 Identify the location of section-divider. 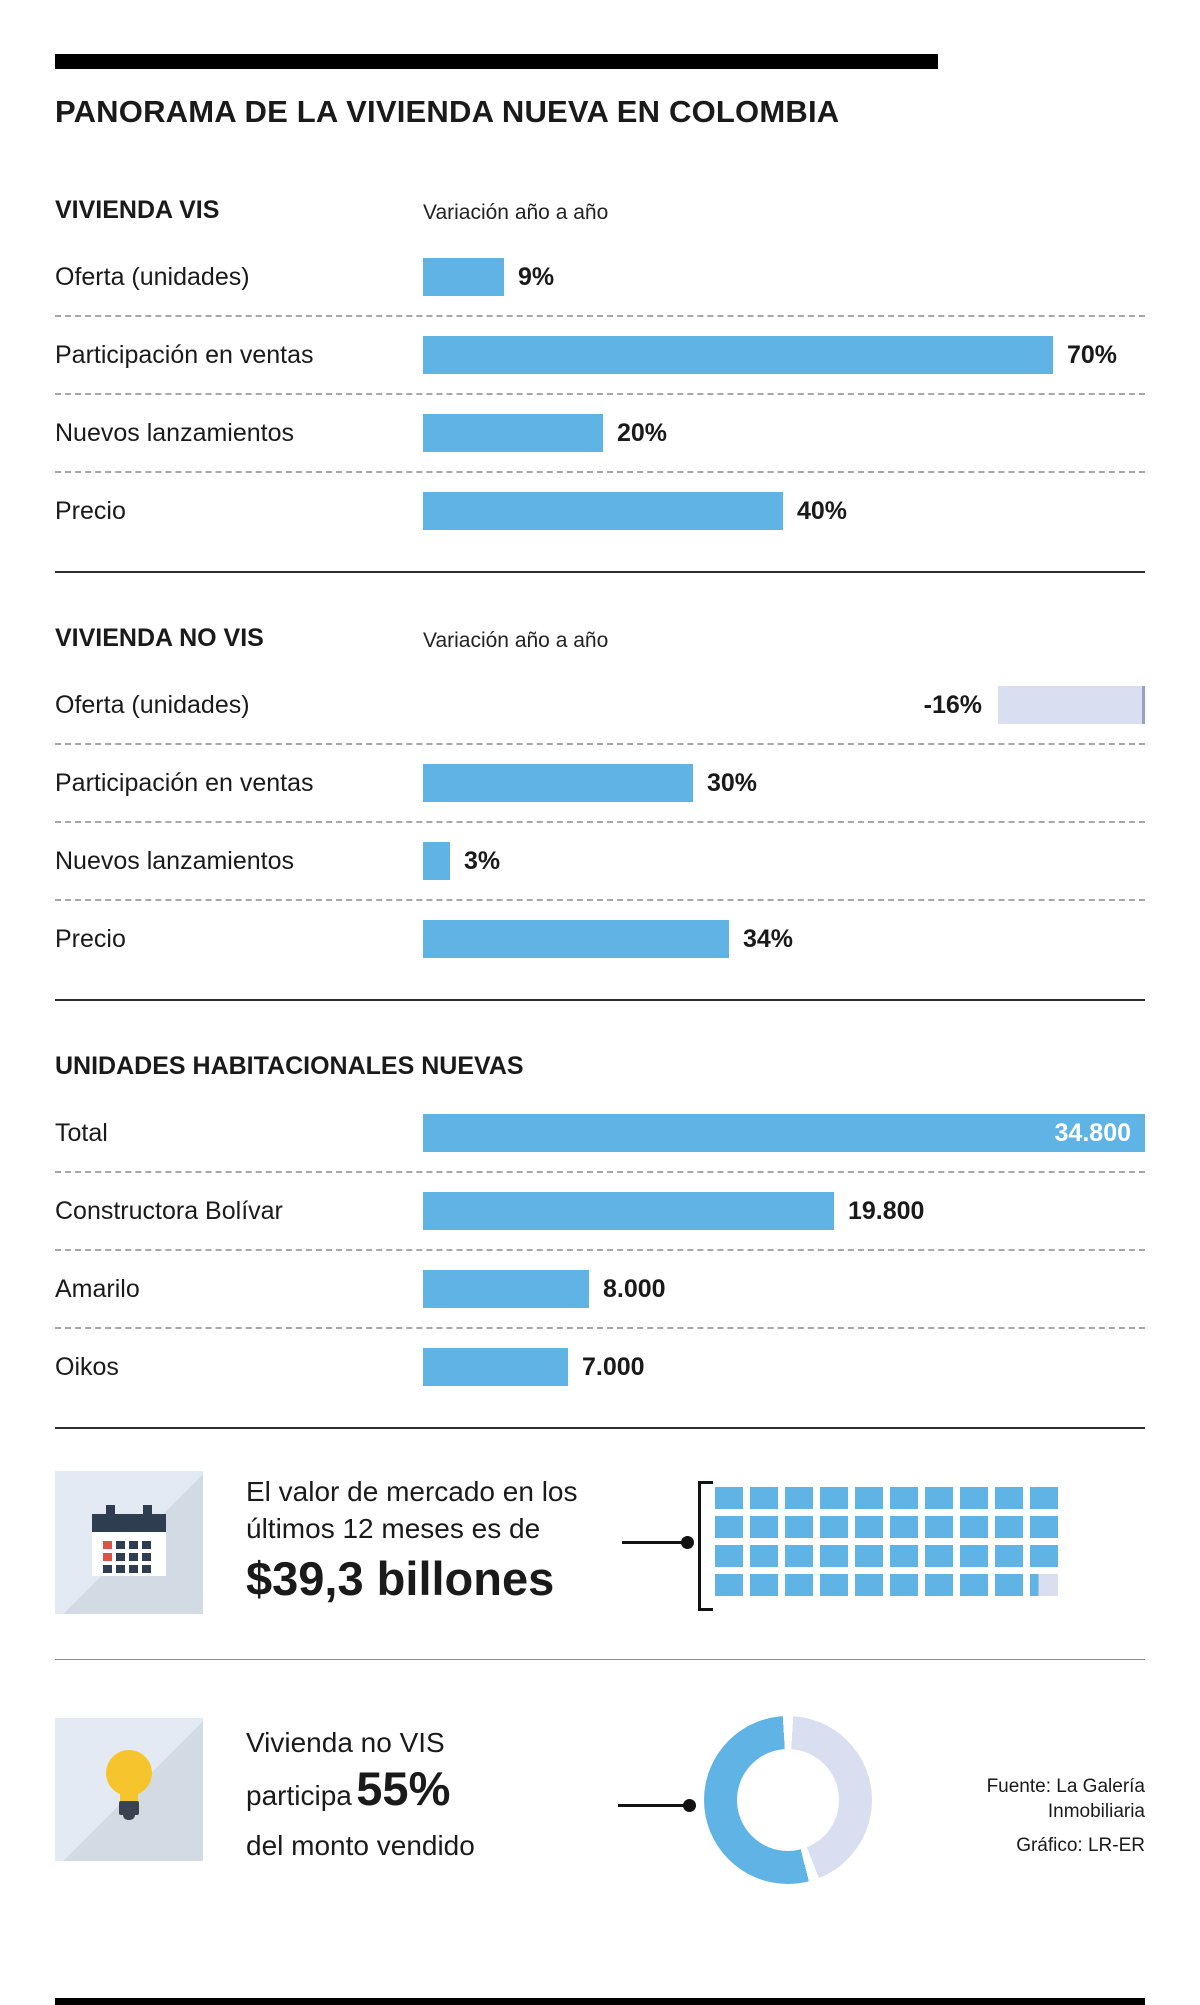
(600, 572).